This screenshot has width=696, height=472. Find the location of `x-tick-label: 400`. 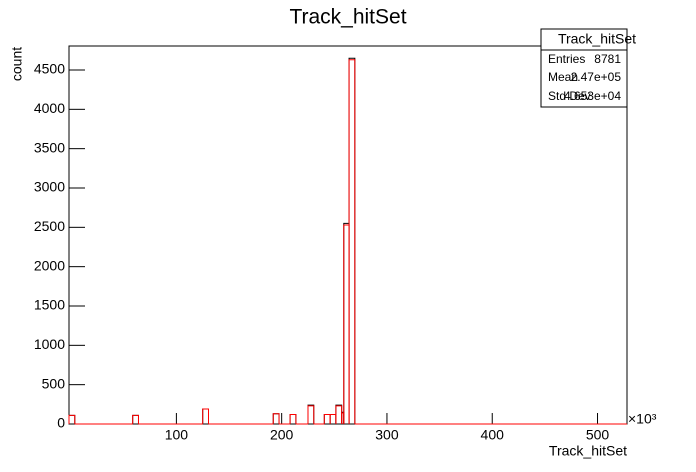

x-tick-label: 400 is located at coordinates (493, 435).